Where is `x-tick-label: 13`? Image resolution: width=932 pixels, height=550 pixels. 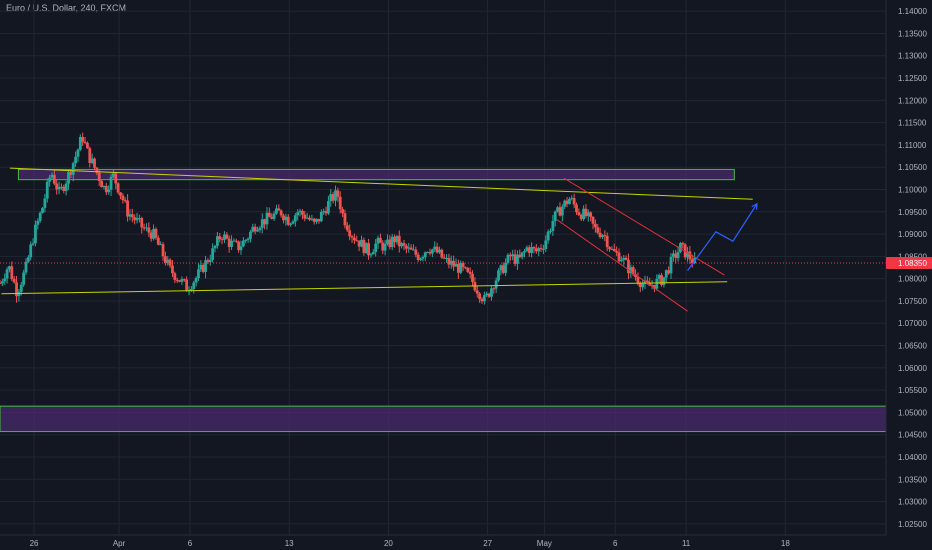
x-tick-label: 13 is located at coordinates (289, 543).